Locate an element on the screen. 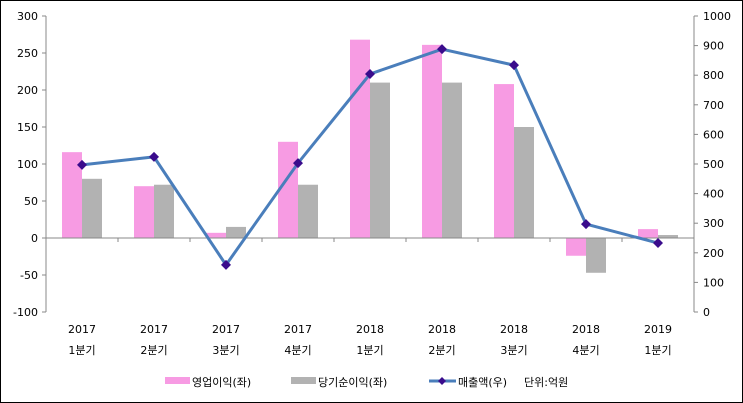 This screenshot has height=403, width=743. right-tick-label: 200 is located at coordinates (713, 253).